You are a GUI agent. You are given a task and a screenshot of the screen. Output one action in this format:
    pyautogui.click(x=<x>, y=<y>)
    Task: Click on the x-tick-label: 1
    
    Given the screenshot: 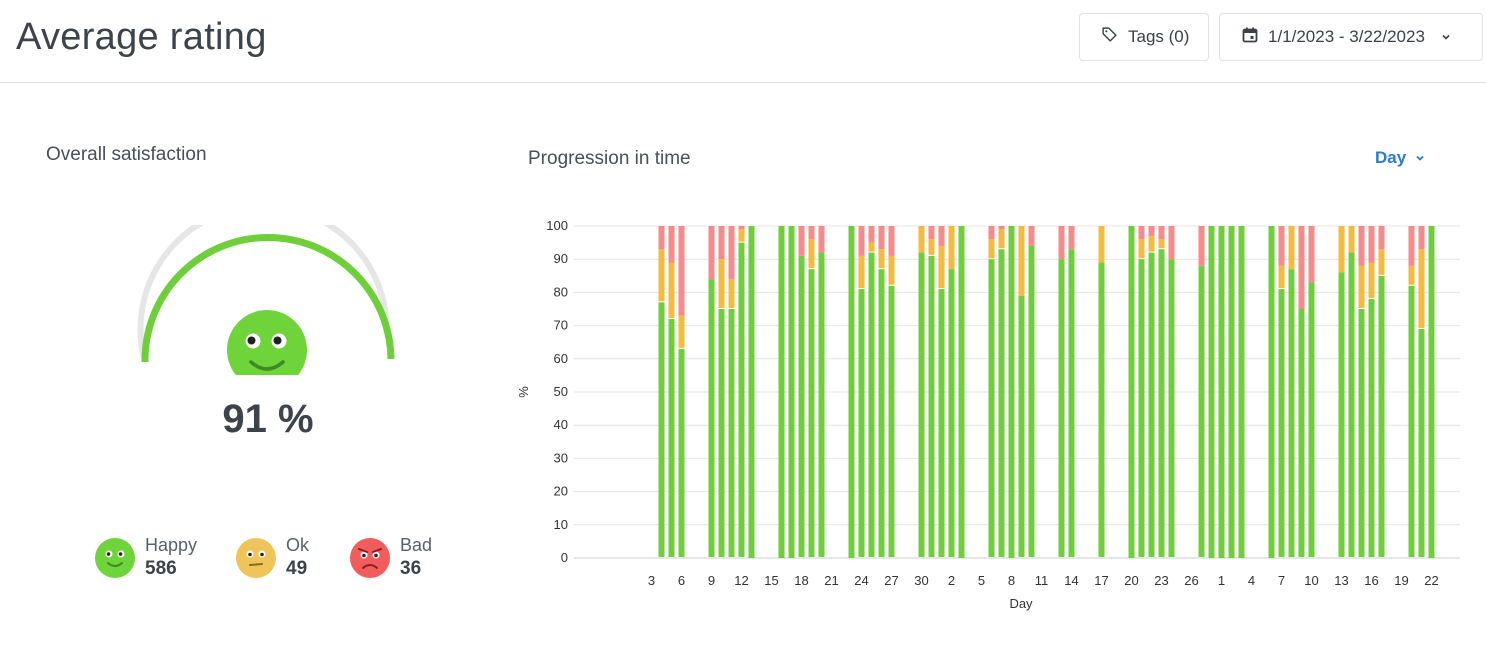 What is the action you would take?
    pyautogui.click(x=1221, y=580)
    